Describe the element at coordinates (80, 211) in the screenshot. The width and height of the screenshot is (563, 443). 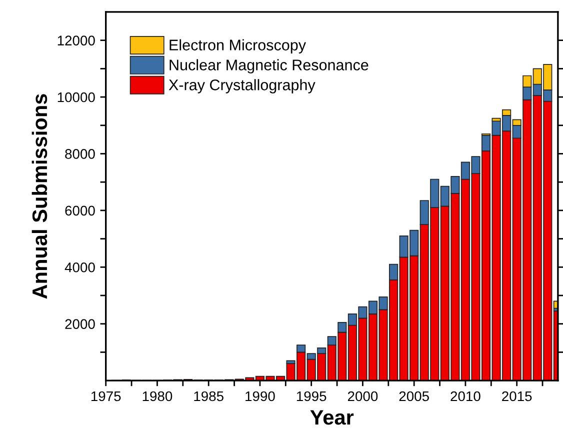
I see `y-tick-label: 6000` at that location.